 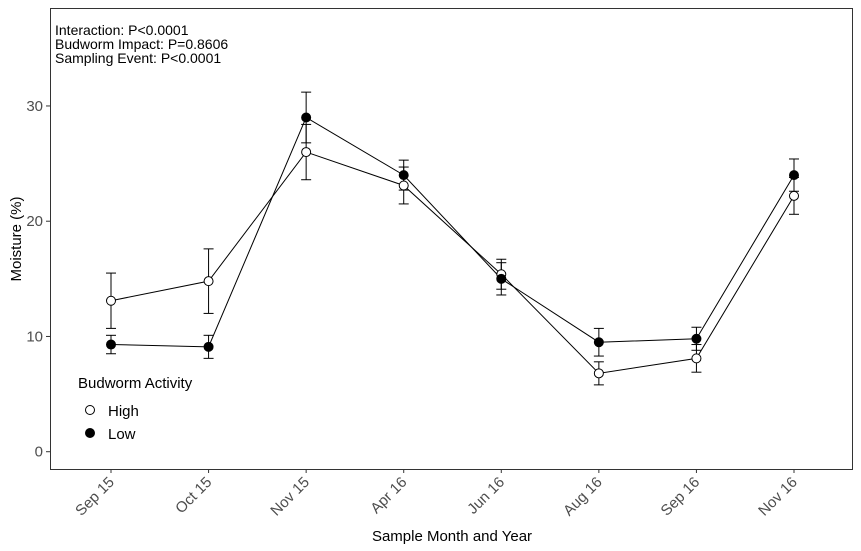 I want to click on legend: Budworm Activity High Low, so click(x=135, y=409).